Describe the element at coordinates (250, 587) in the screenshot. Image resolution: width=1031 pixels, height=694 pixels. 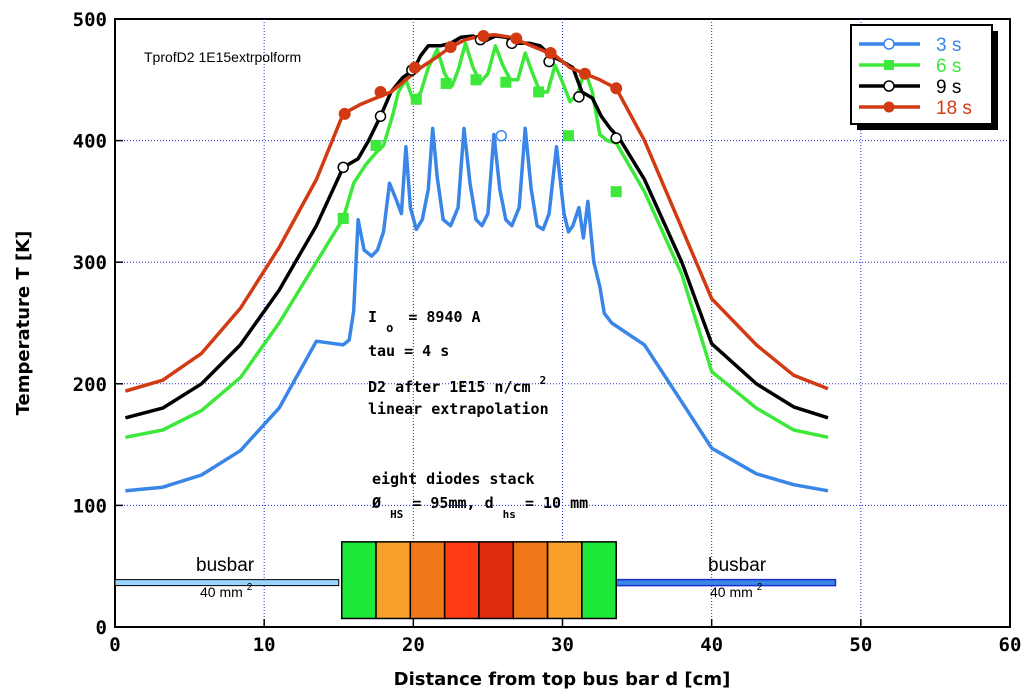
I see `busbar-left-area-sup: 2` at that location.